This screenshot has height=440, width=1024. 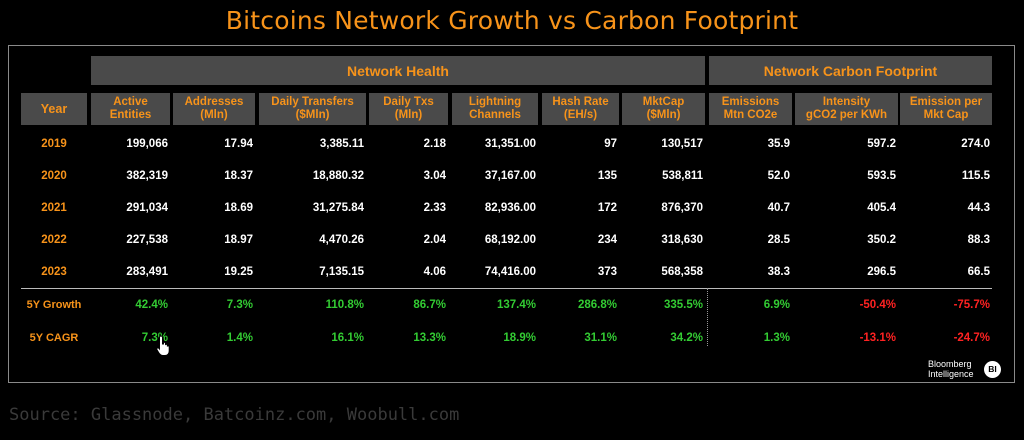 What do you see at coordinates (607, 208) in the screenshot?
I see `table-cell: 172` at bounding box center [607, 208].